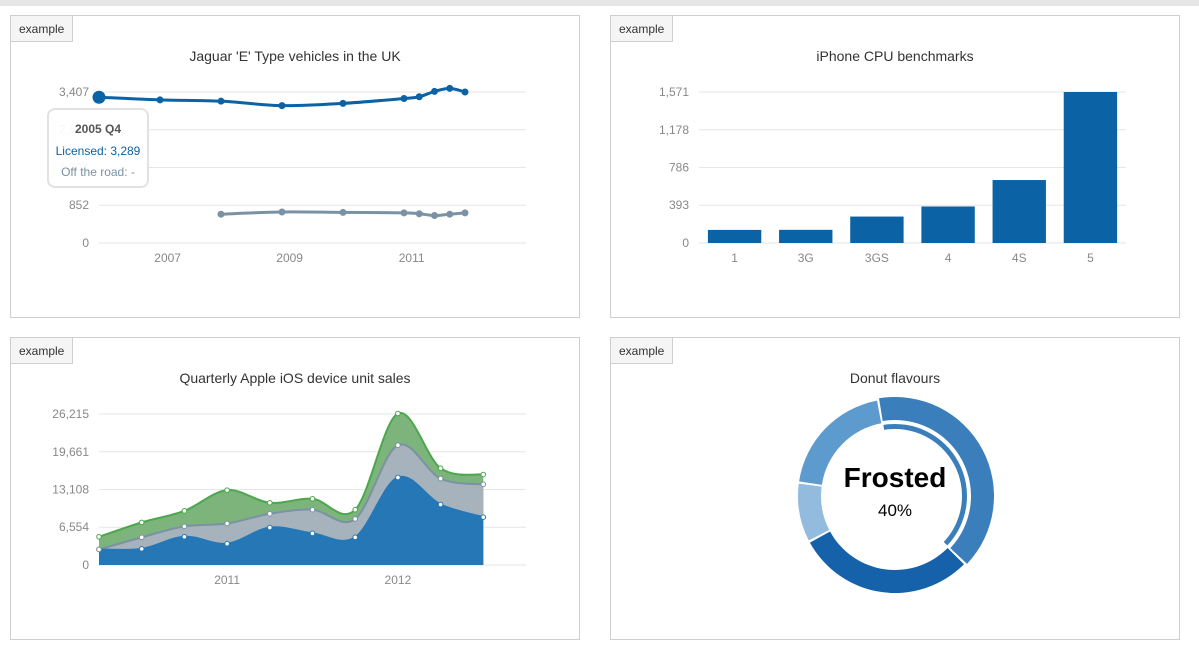 The image size is (1199, 655). I want to click on y-tick-label: 3,407, so click(74, 92).